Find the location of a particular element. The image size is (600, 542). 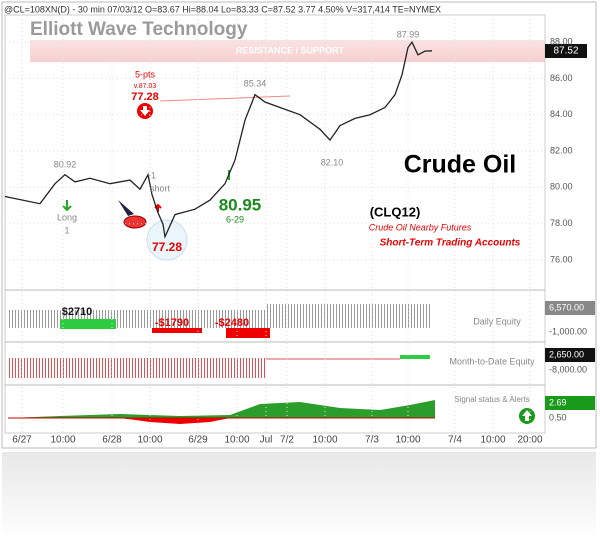

annotation: 82.10 is located at coordinates (332, 162).